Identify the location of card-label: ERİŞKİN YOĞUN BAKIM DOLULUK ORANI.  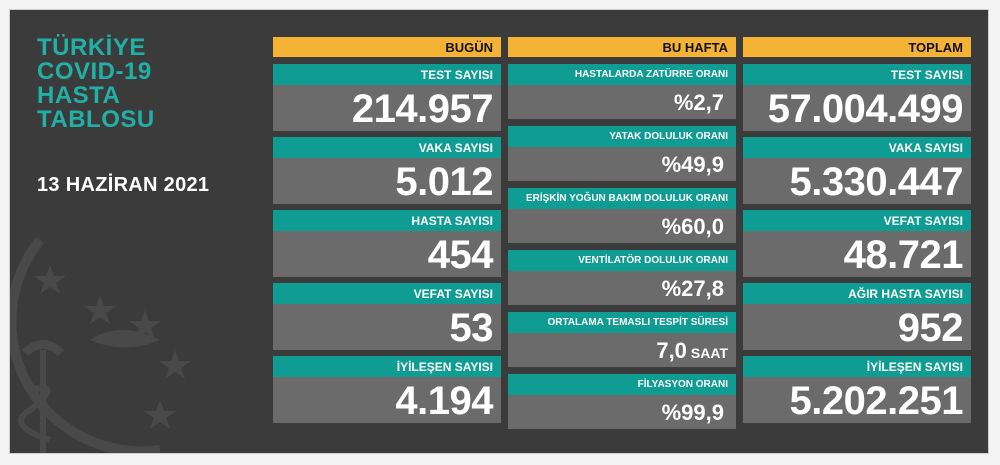
(622, 198).